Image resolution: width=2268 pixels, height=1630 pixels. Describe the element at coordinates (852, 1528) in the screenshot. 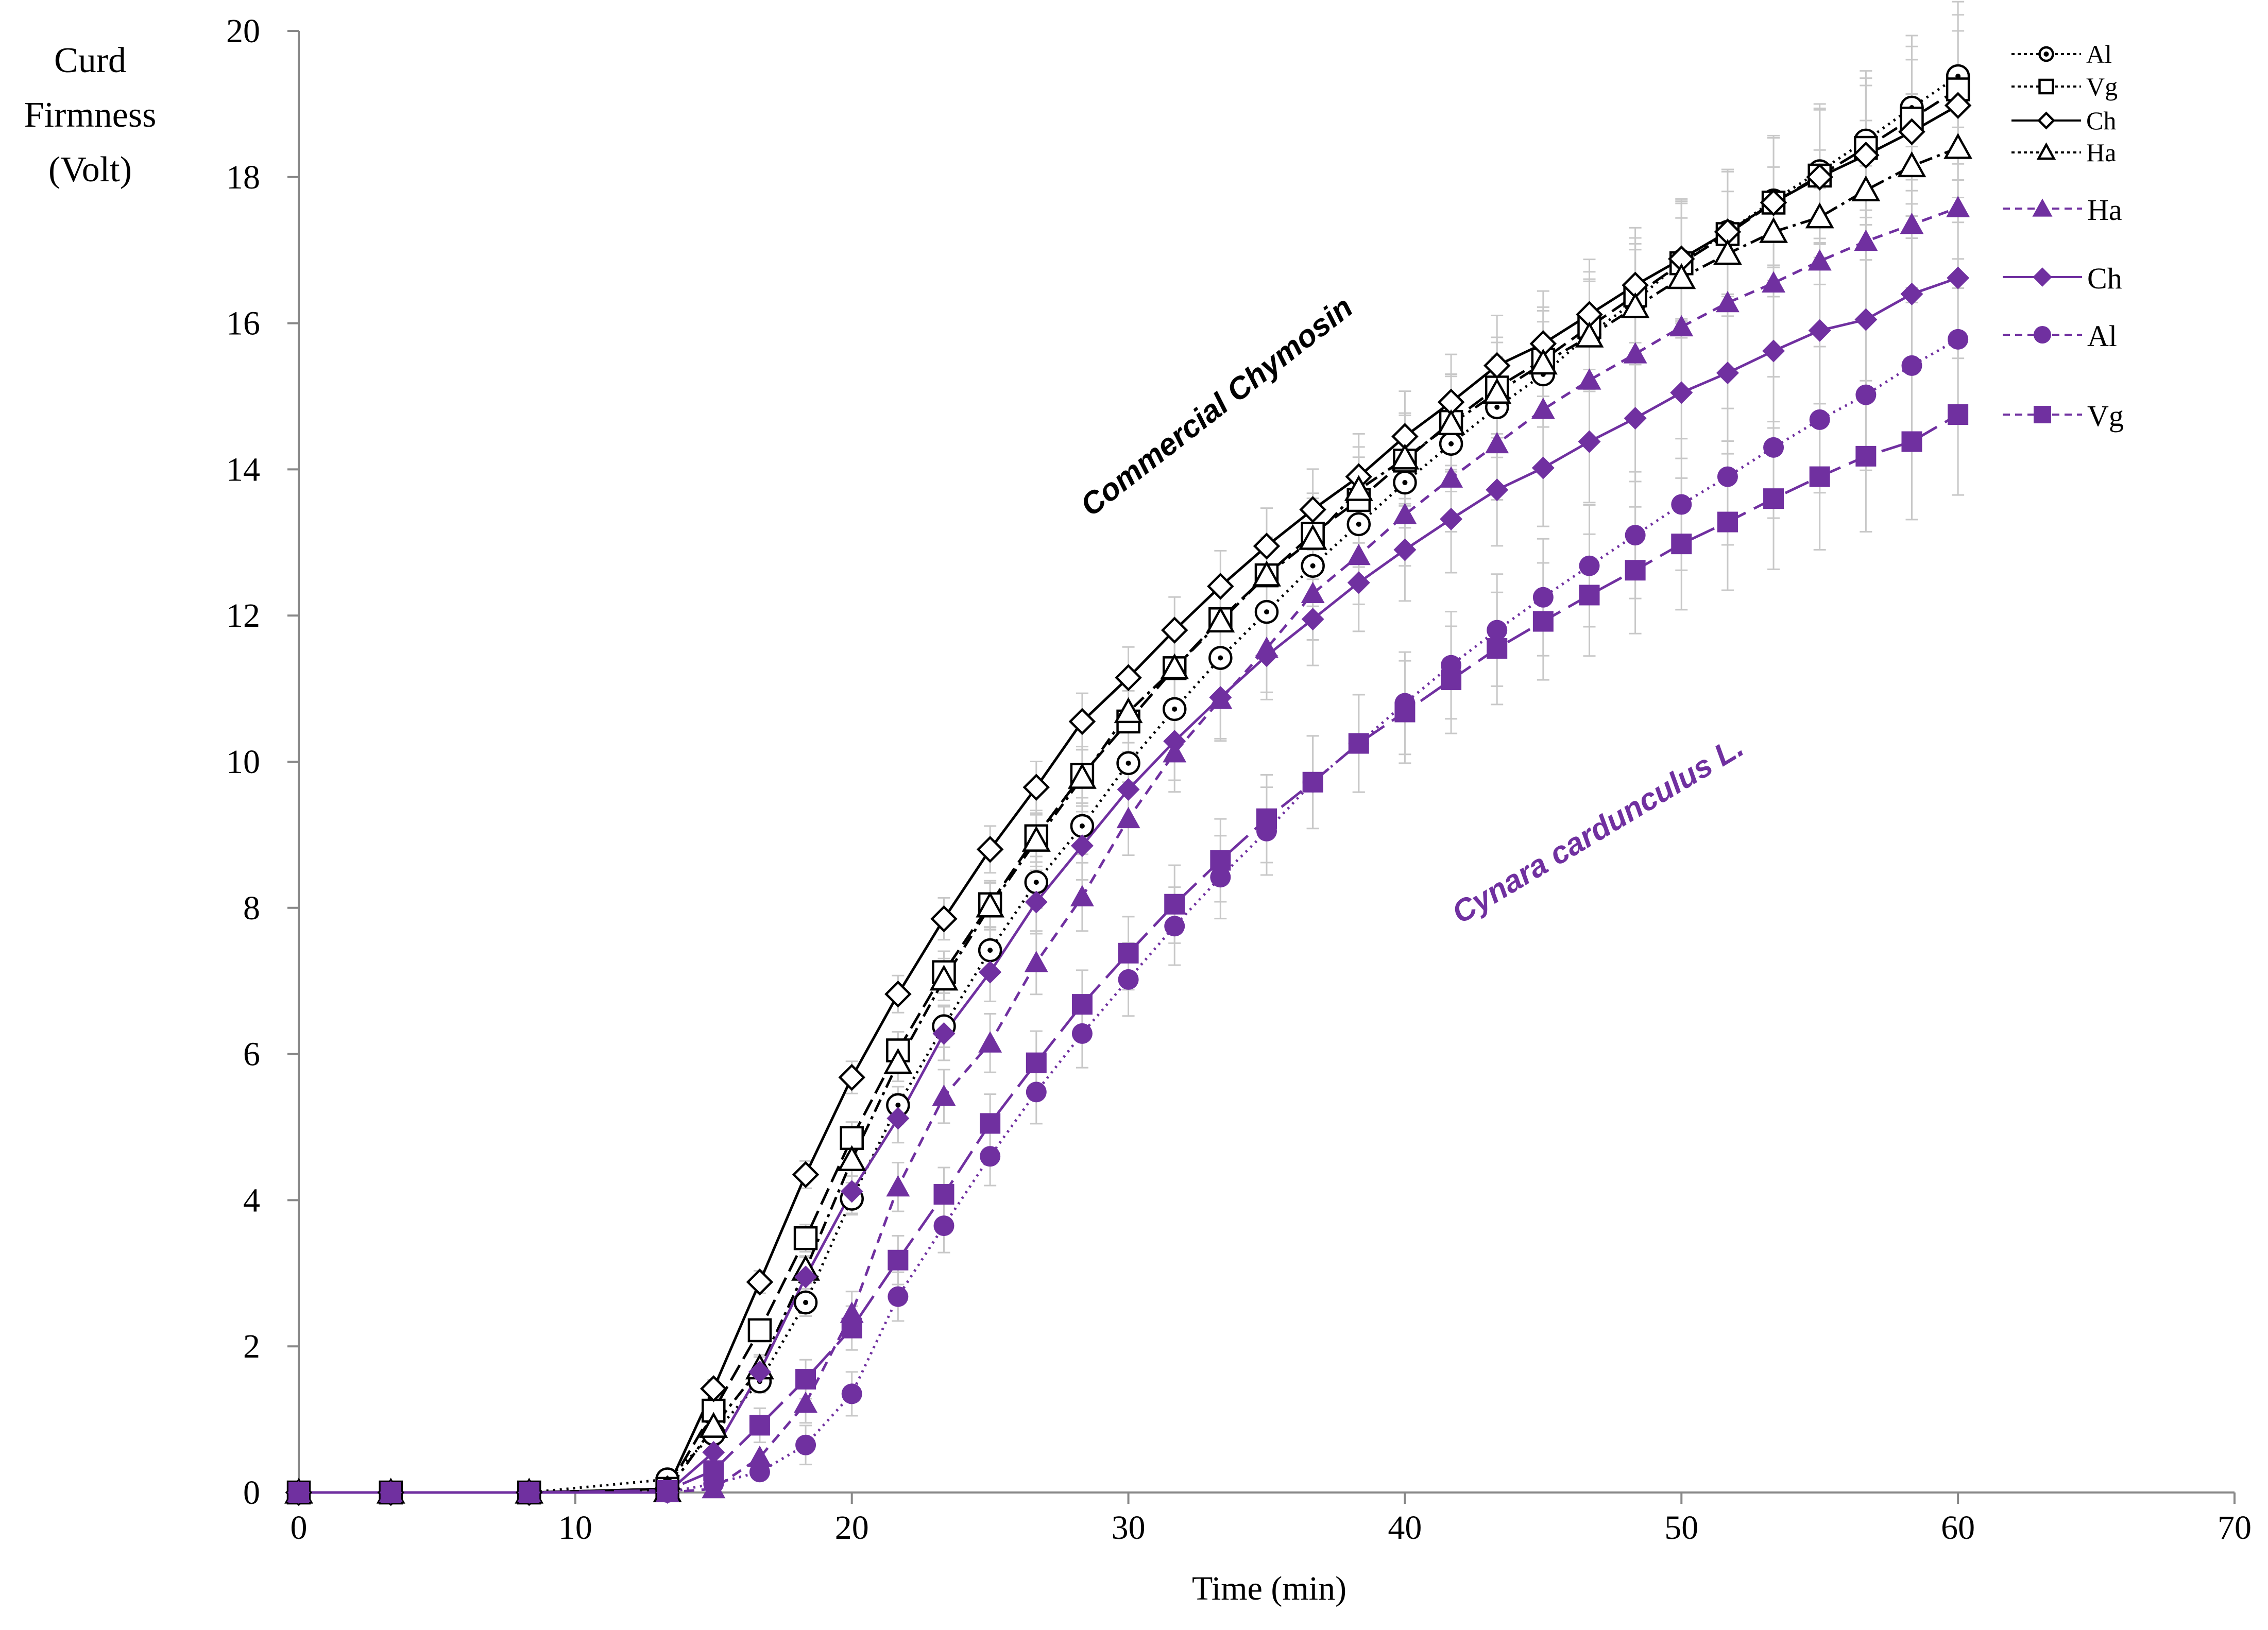

I see `x-tick-label: 20` at that location.